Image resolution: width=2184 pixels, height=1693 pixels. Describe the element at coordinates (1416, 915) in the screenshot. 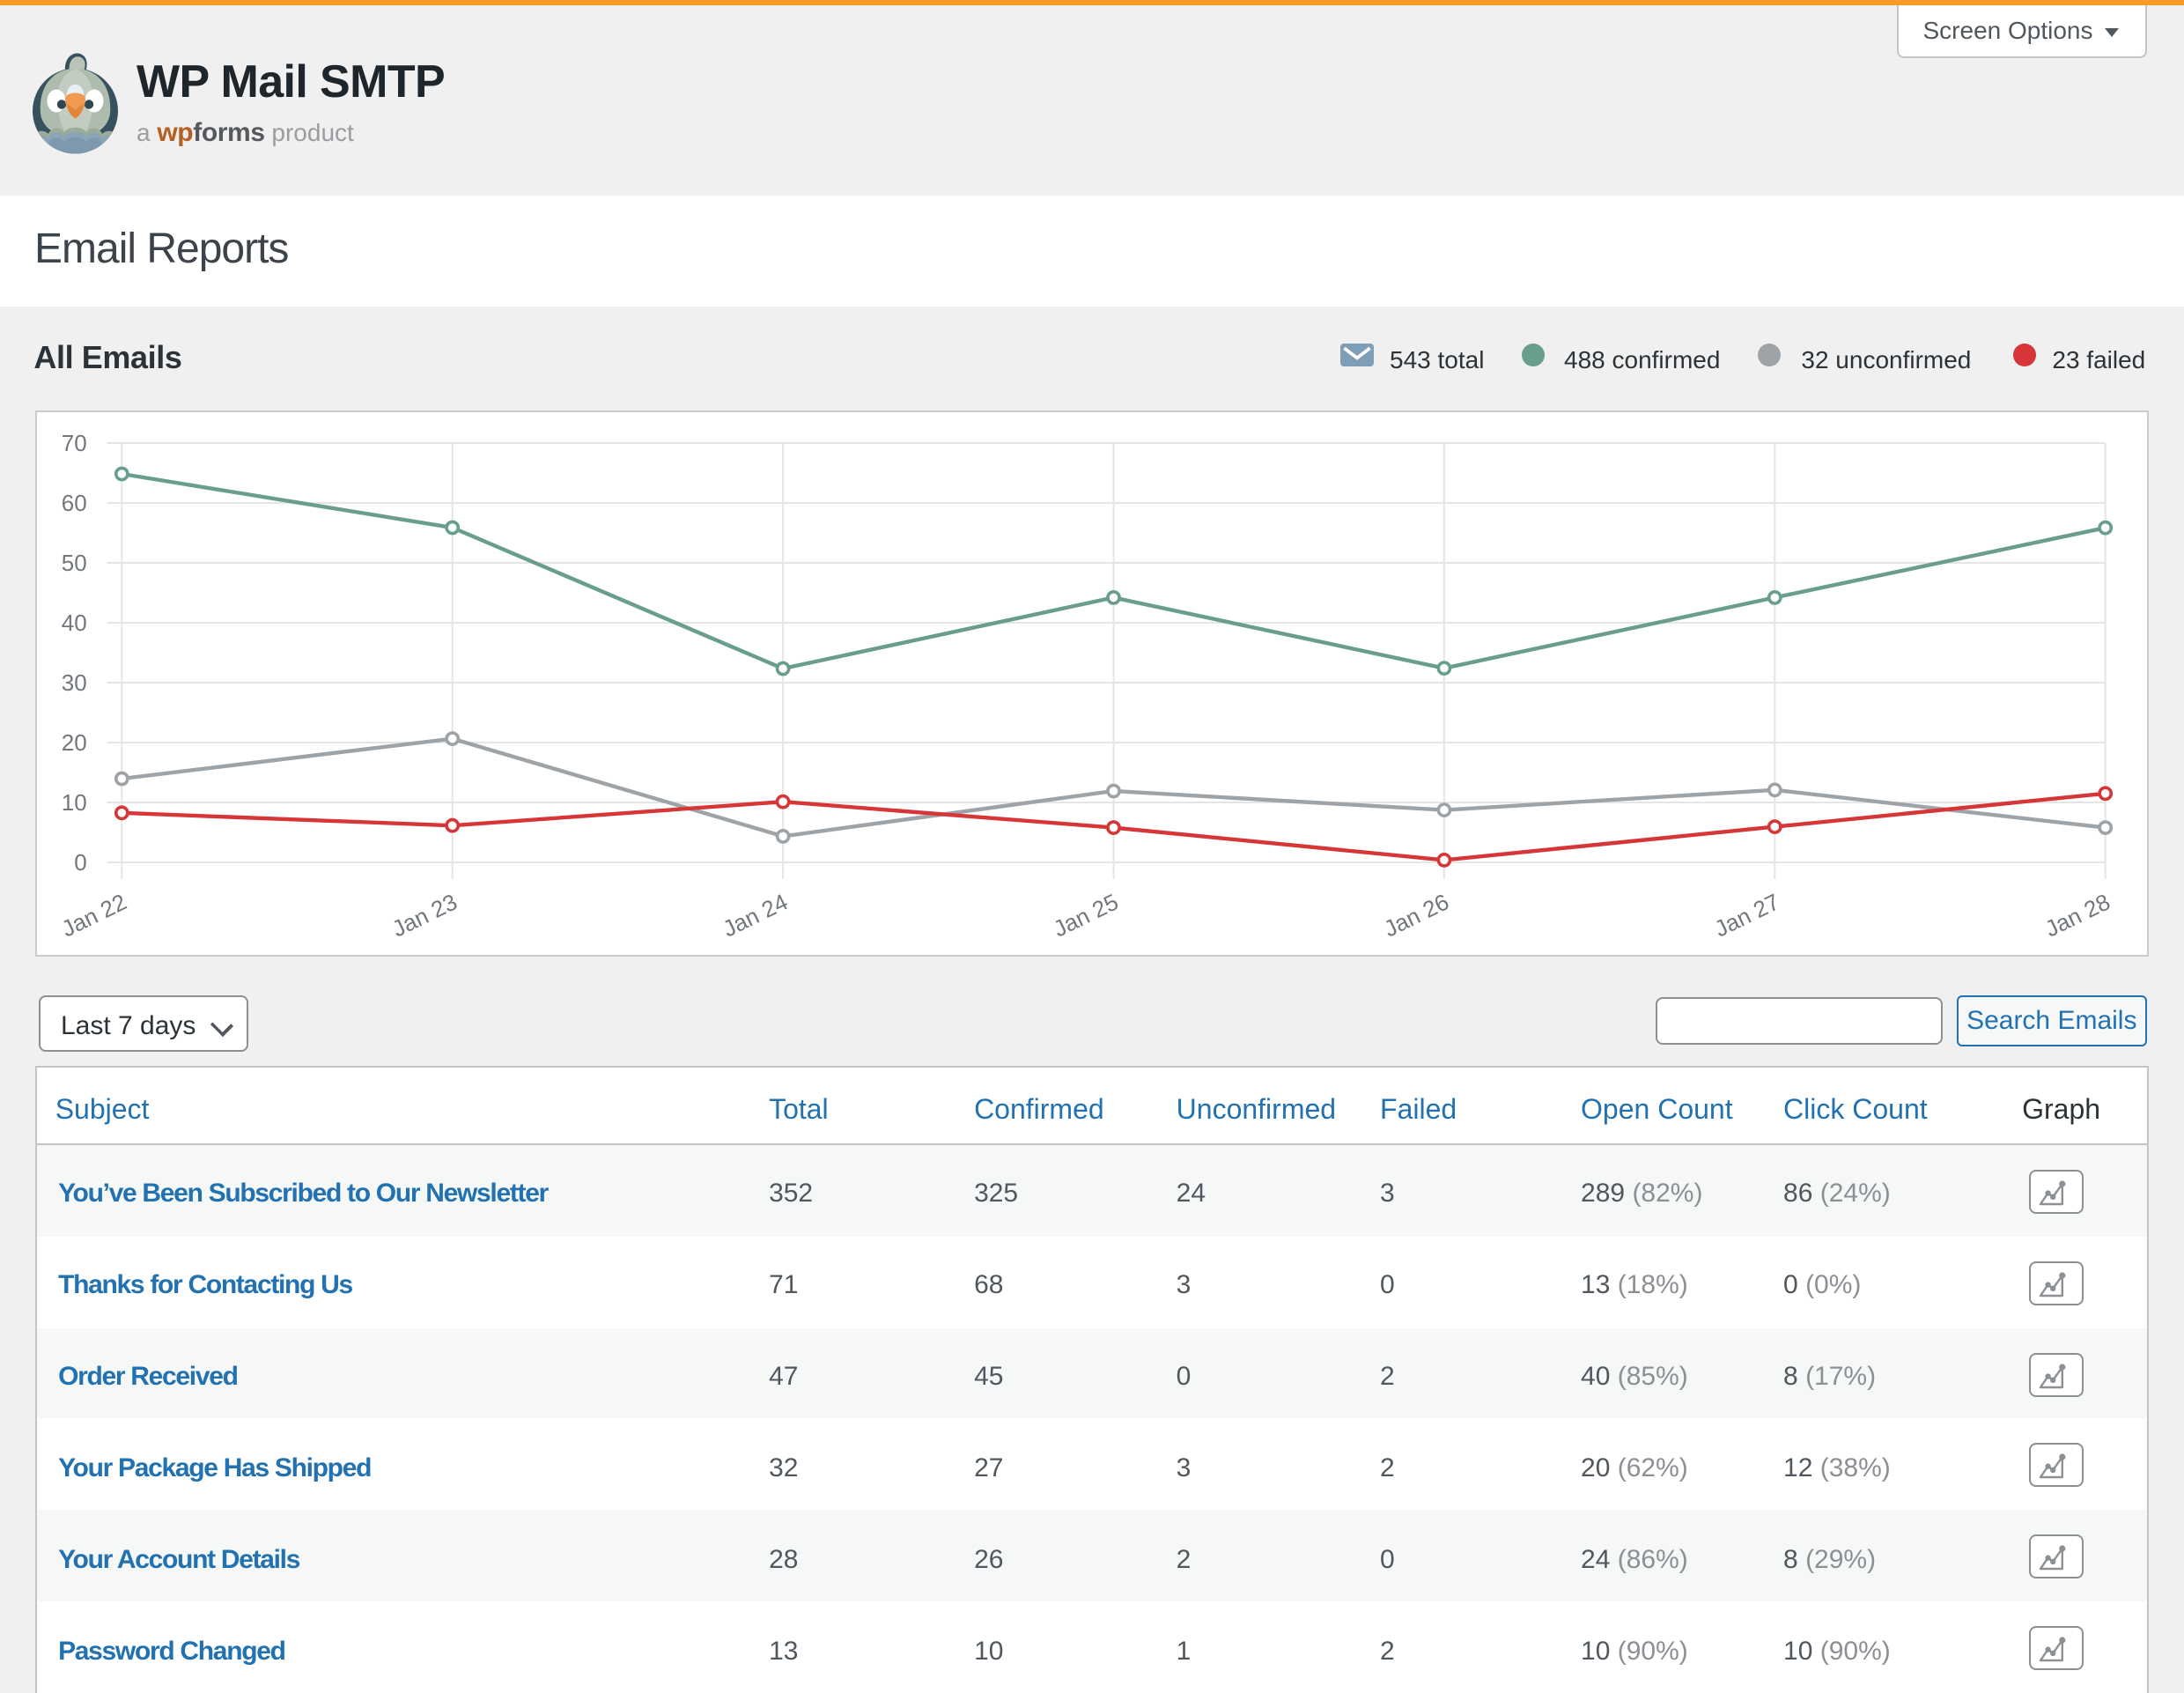

I see `svg-text: Jan 26` at that location.